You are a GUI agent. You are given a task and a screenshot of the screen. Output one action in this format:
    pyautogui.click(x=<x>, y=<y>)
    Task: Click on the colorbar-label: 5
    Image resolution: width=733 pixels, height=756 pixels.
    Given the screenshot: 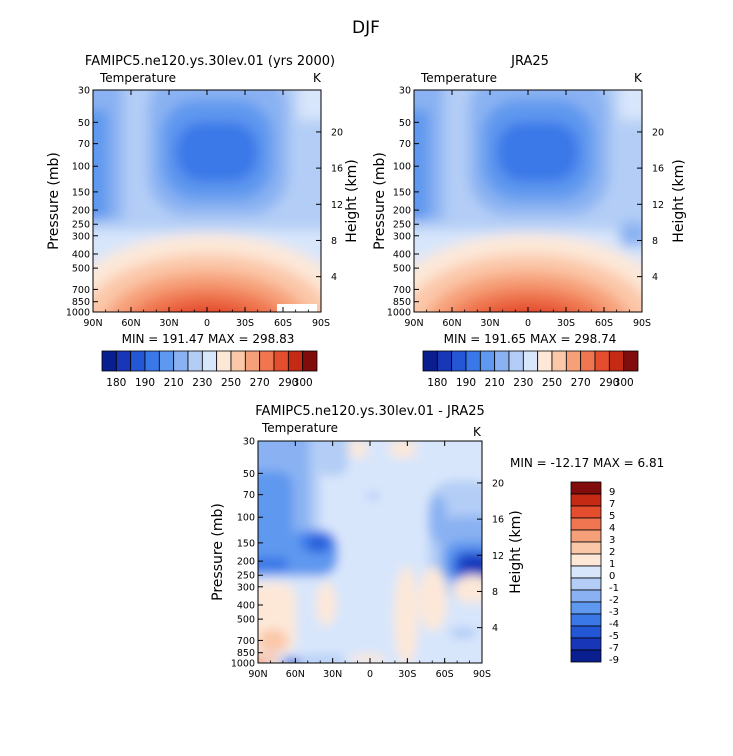 What is the action you would take?
    pyautogui.click(x=612, y=516)
    